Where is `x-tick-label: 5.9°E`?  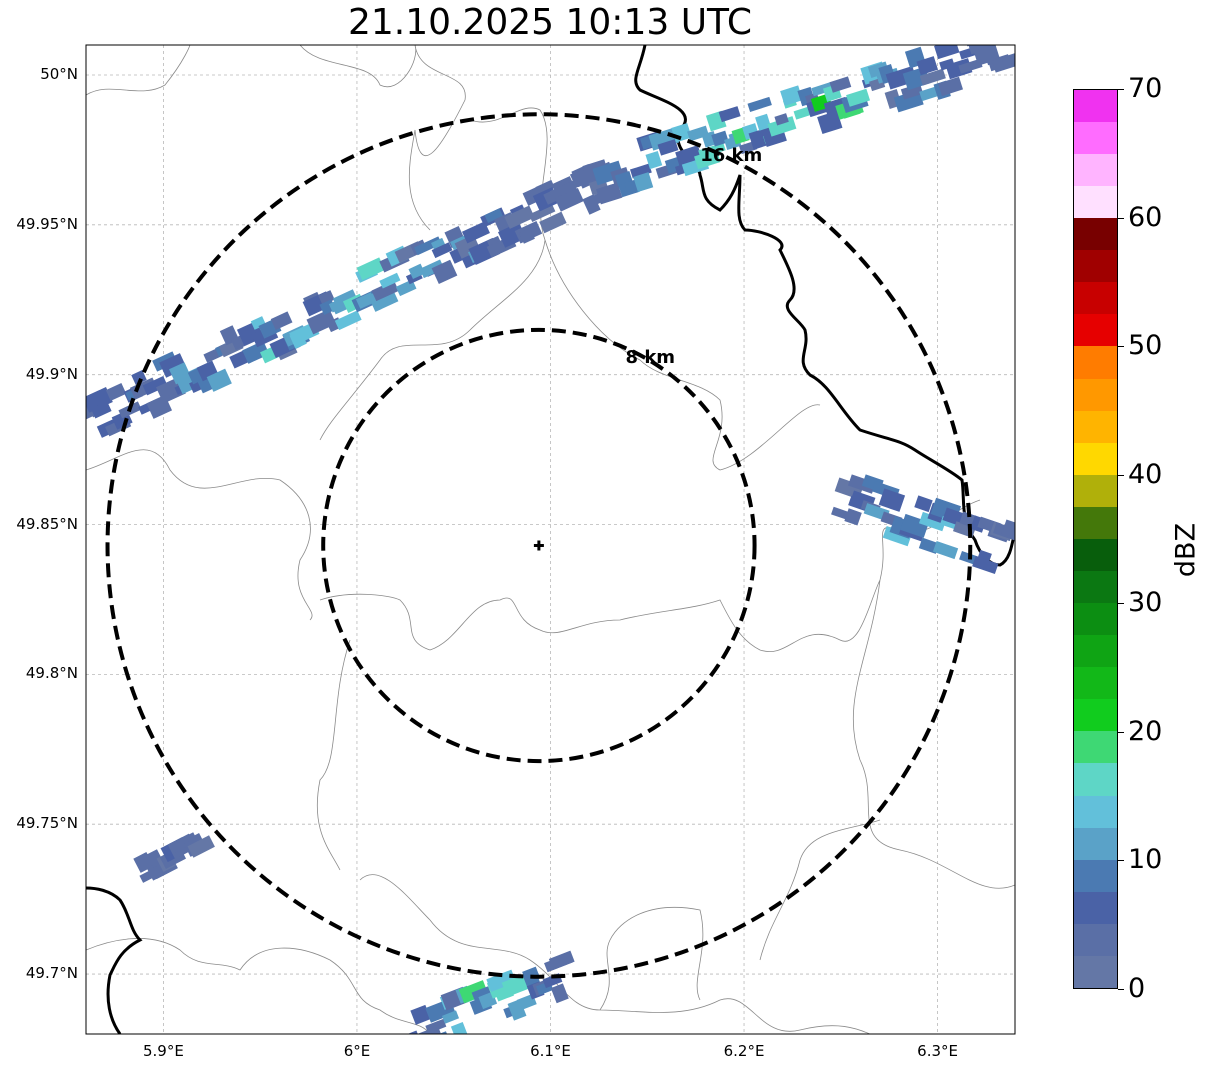 x-tick-label: 5.9°E is located at coordinates (163, 1051).